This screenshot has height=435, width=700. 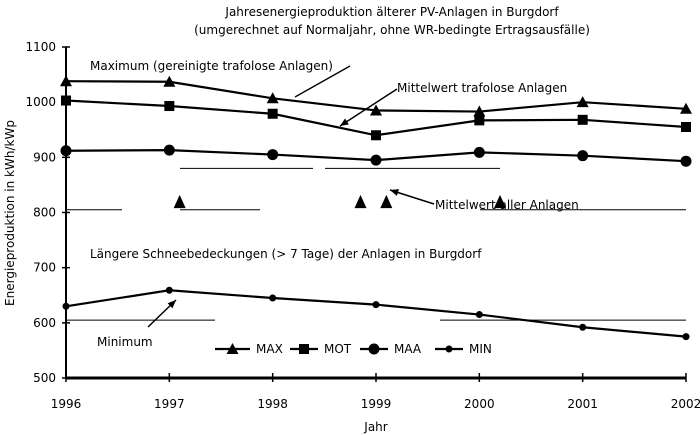 What do you see at coordinates (125, 342) in the screenshot?
I see `annotation-minimum: Minimum` at bounding box center [125, 342].